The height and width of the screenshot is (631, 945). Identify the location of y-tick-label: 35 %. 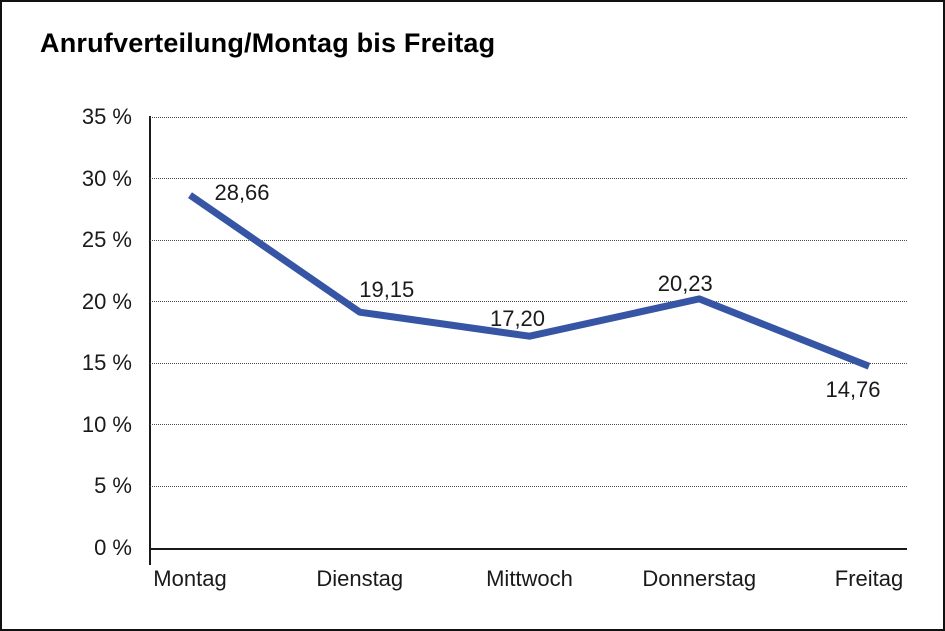
(106, 116).